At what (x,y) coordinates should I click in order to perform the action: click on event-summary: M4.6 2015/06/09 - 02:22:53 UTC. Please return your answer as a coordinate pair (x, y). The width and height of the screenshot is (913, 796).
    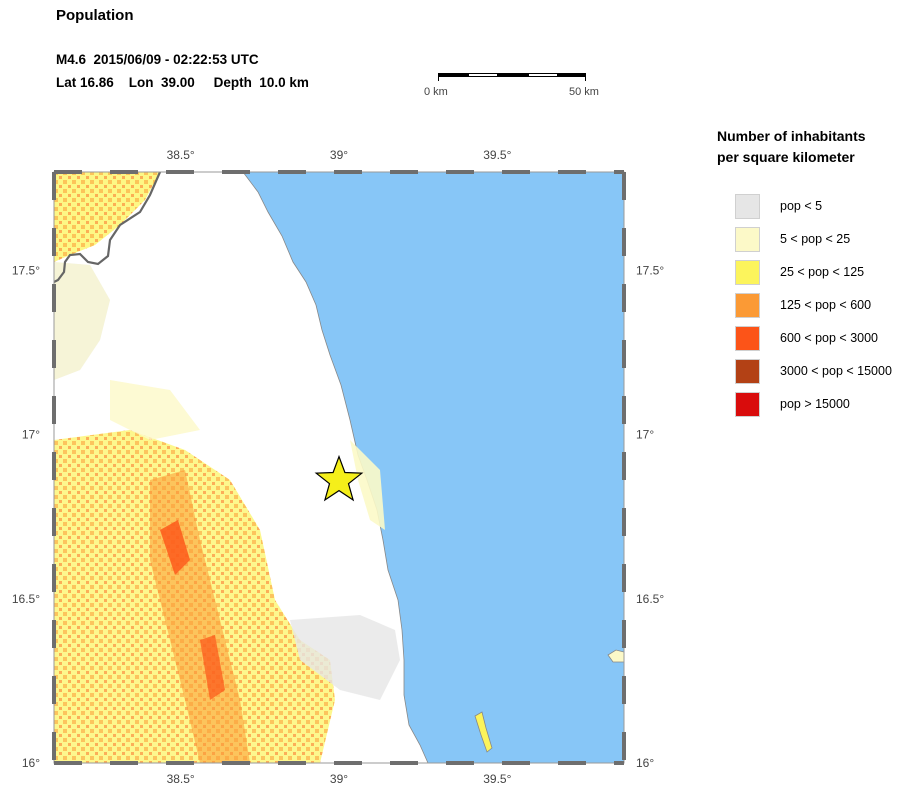
    Looking at the image, I should click on (157, 59).